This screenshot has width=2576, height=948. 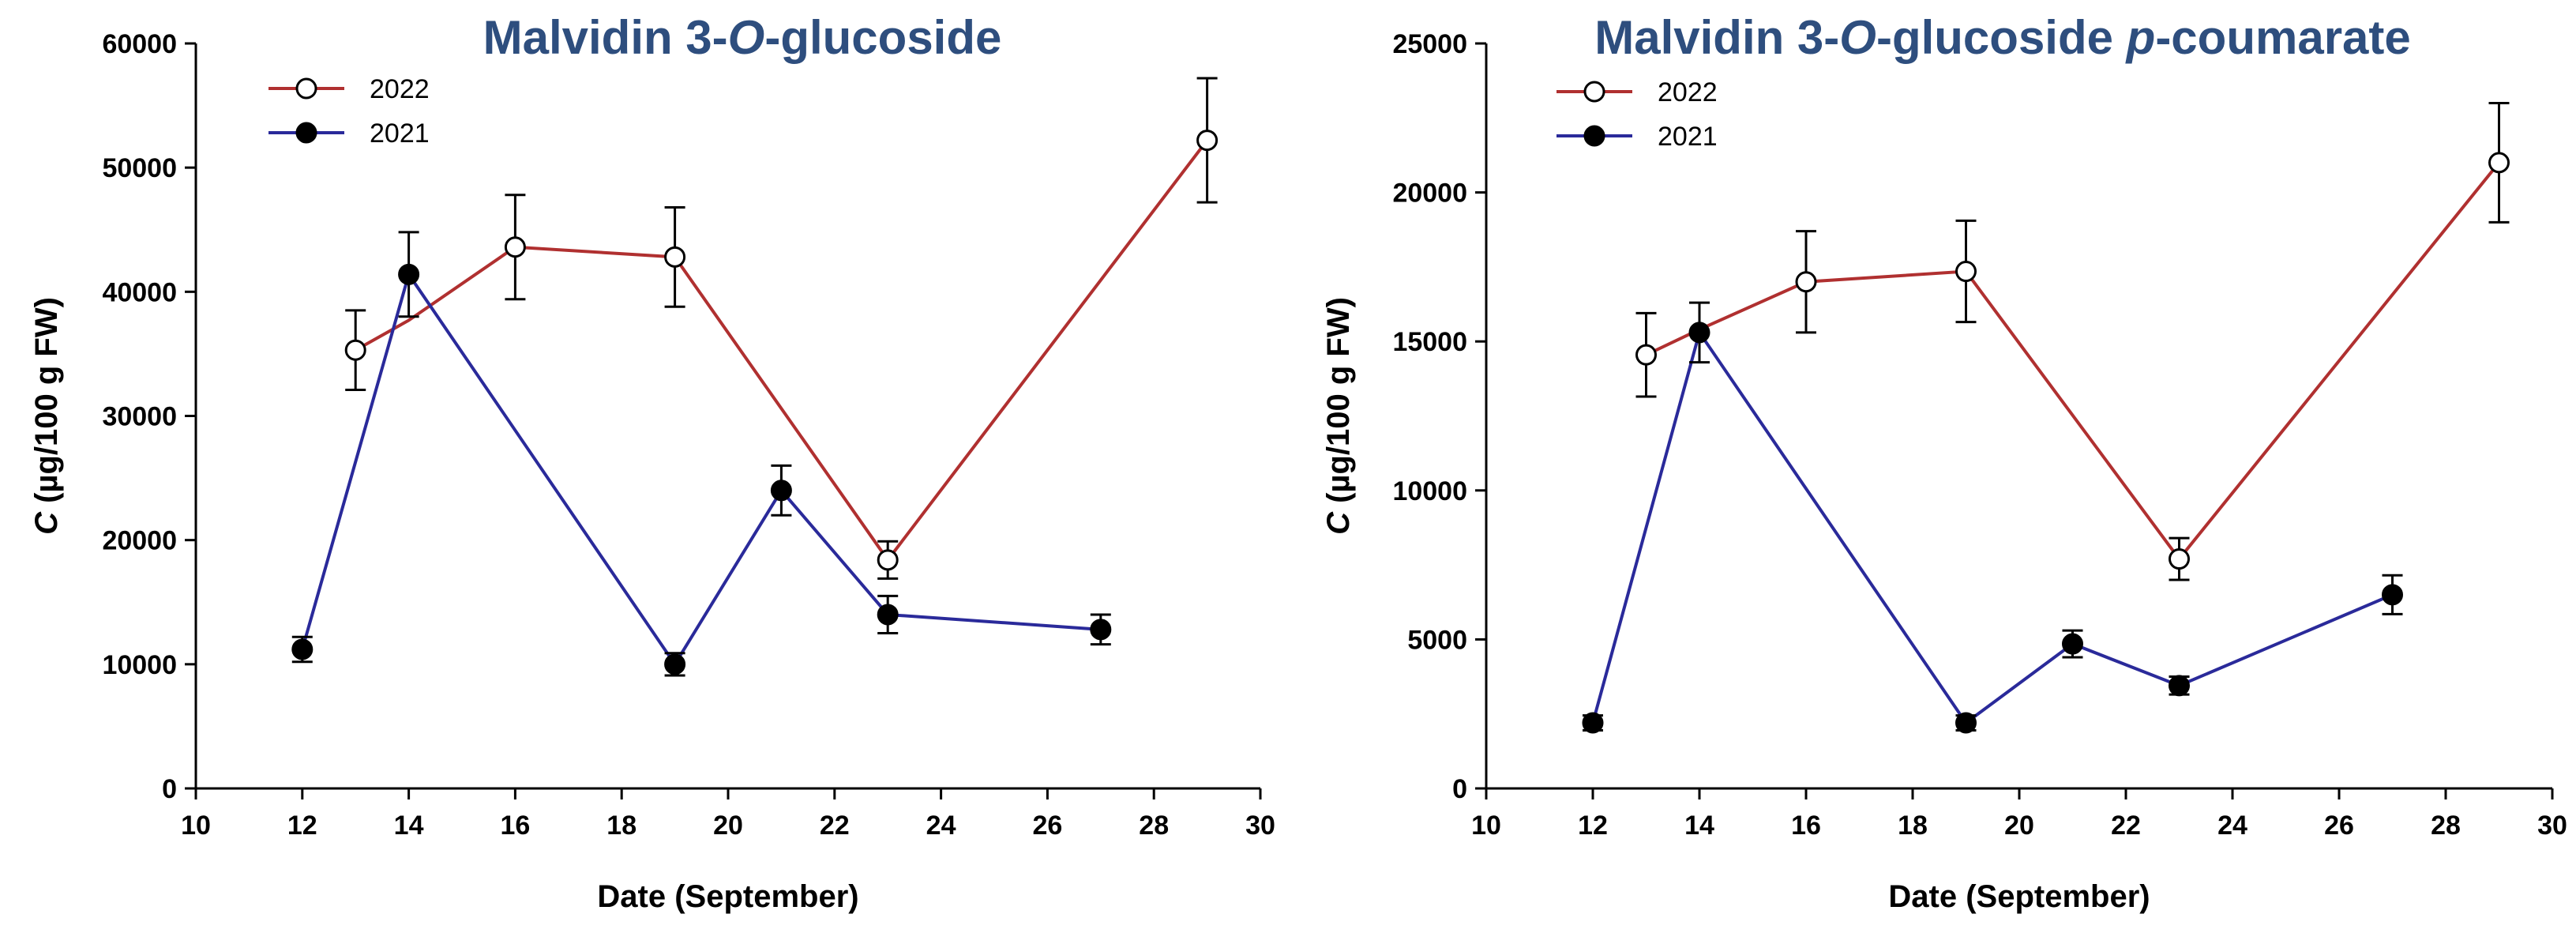 I want to click on y-tick-label: 60000, so click(x=139, y=44).